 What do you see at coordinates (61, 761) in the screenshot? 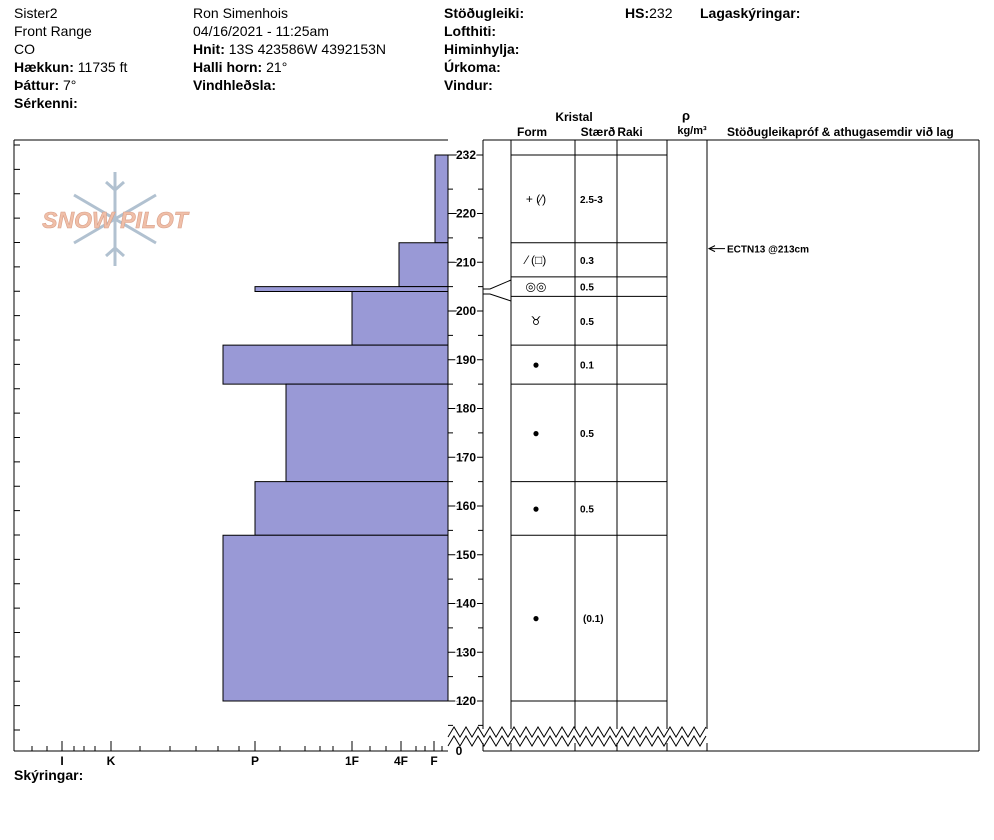
I see `hardness-label-I: I` at bounding box center [61, 761].